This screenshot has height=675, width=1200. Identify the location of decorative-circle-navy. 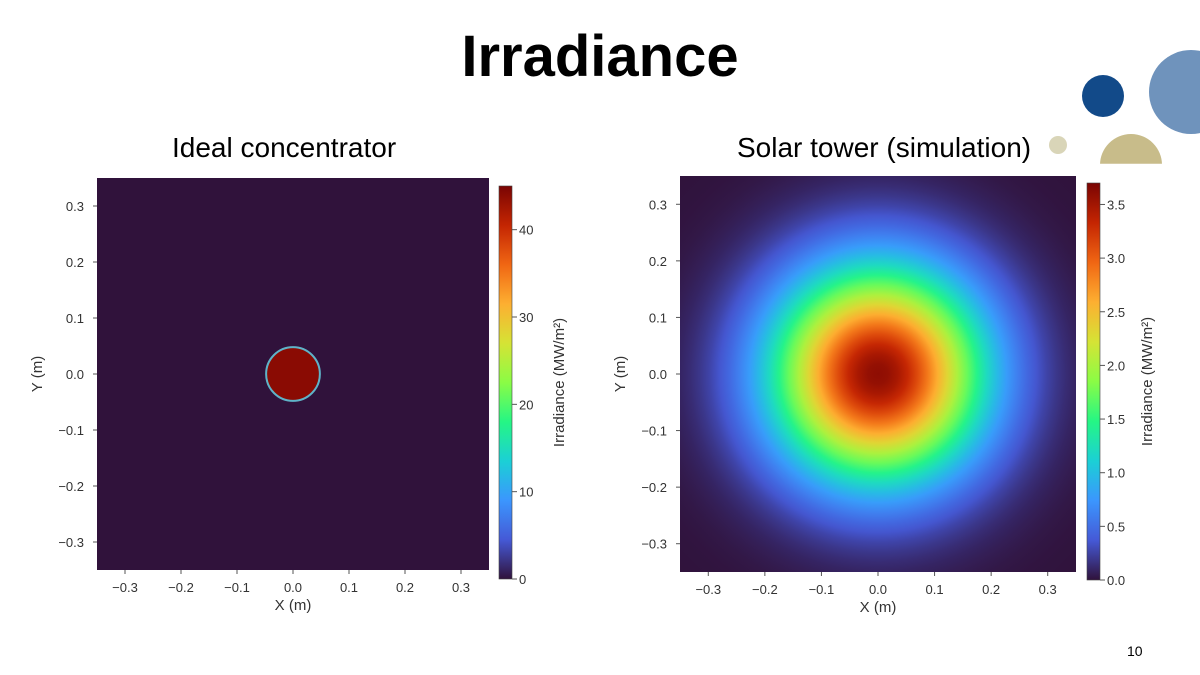
(1103, 96).